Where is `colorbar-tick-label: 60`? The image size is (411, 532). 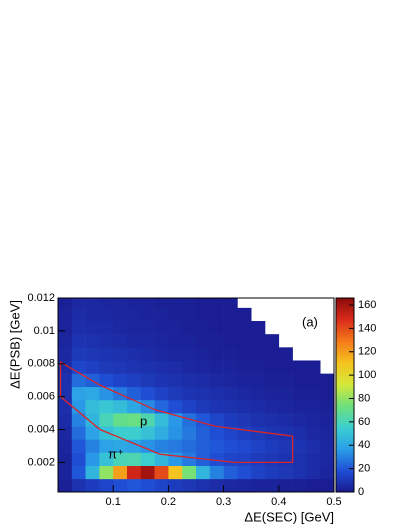 colorbar-tick-label: 60 is located at coordinates (364, 422).